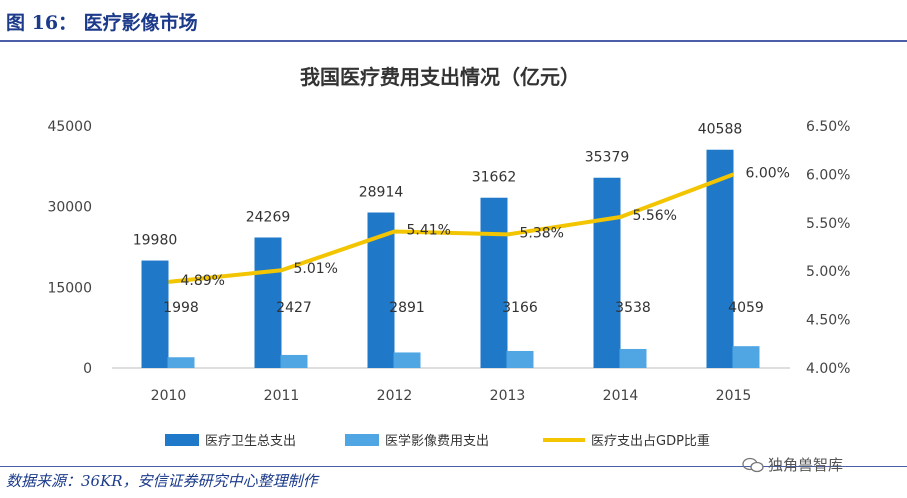  What do you see at coordinates (655, 216) in the screenshot?
I see `gdp-share-label: 5.56%` at bounding box center [655, 216].